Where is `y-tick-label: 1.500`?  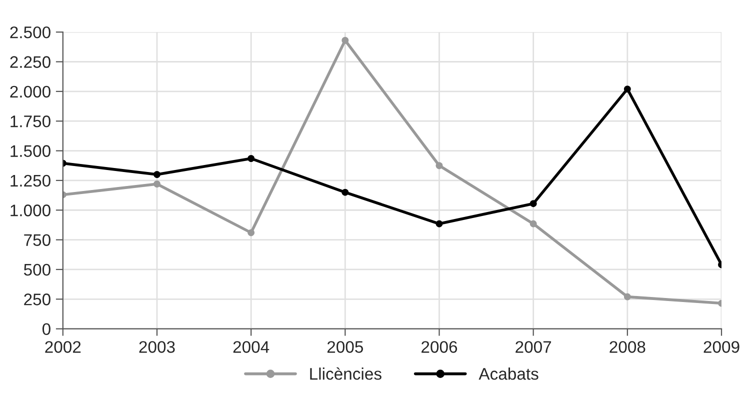
y-tick-label: 1.500 is located at coordinates (30, 151).